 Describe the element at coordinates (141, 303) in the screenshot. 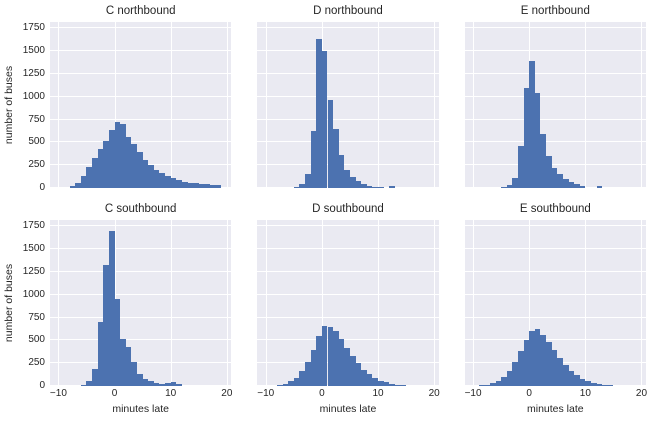

I see `plot-area-c-southbound` at that location.